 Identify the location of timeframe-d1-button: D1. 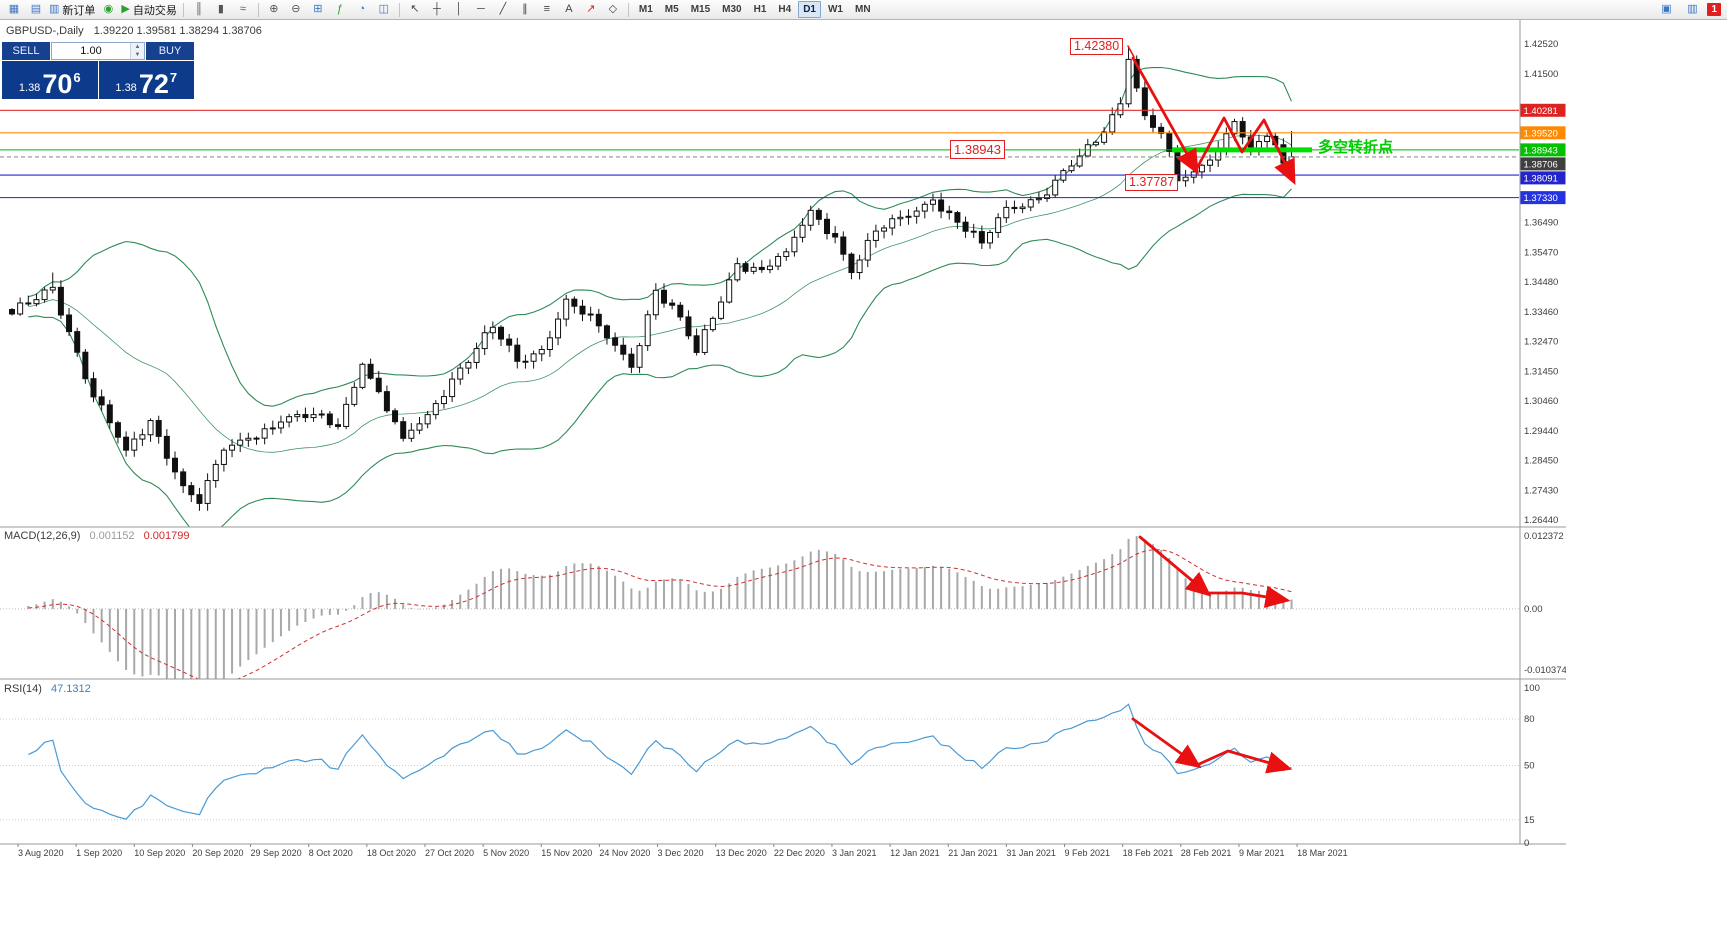
(809, 9).